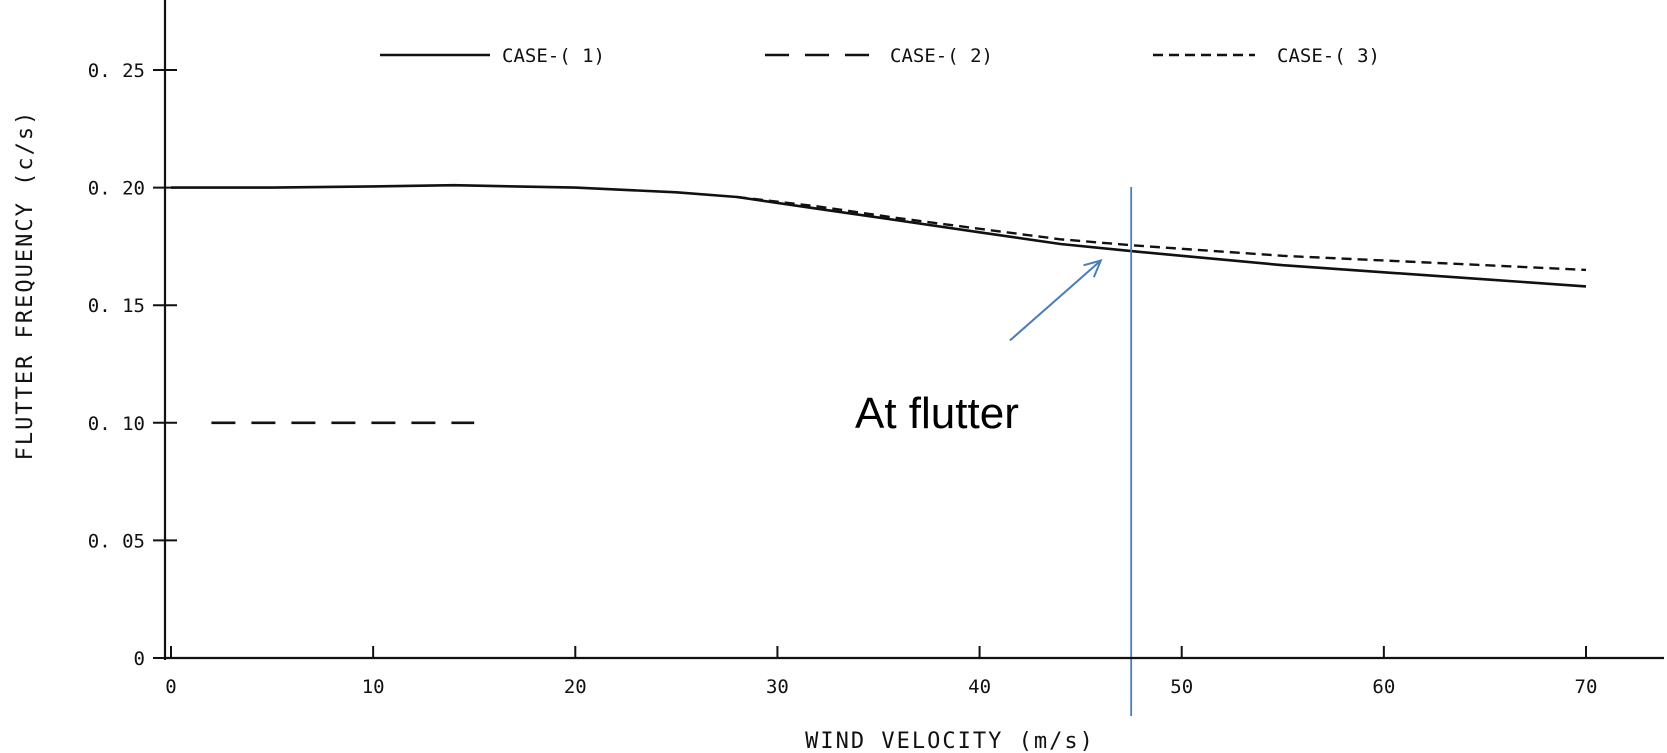  Describe the element at coordinates (1383, 687) in the screenshot. I see `x-tick-label: 60` at that location.